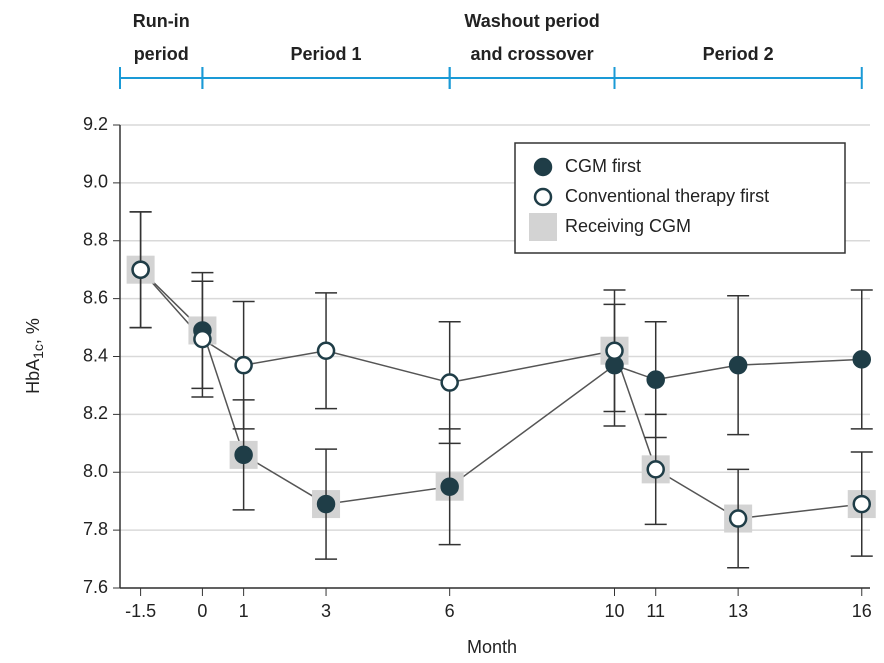  Describe the element at coordinates (614, 611) in the screenshot. I see `x-tick-label: 10` at that location.